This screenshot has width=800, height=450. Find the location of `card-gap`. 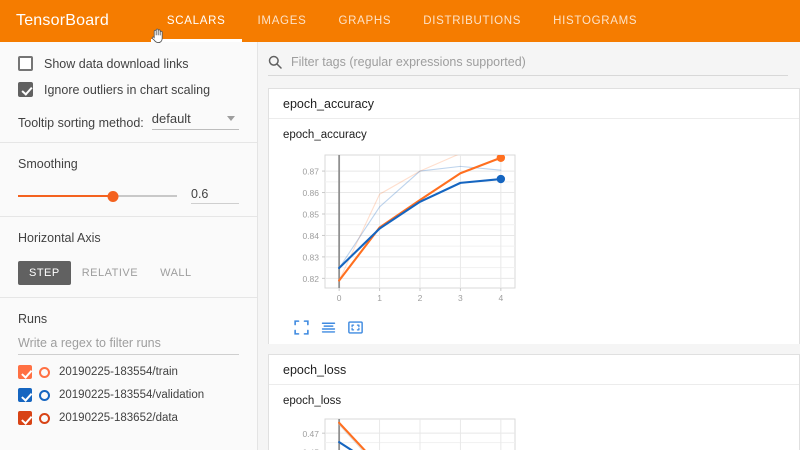

card-gap is located at coordinates (529, 349).